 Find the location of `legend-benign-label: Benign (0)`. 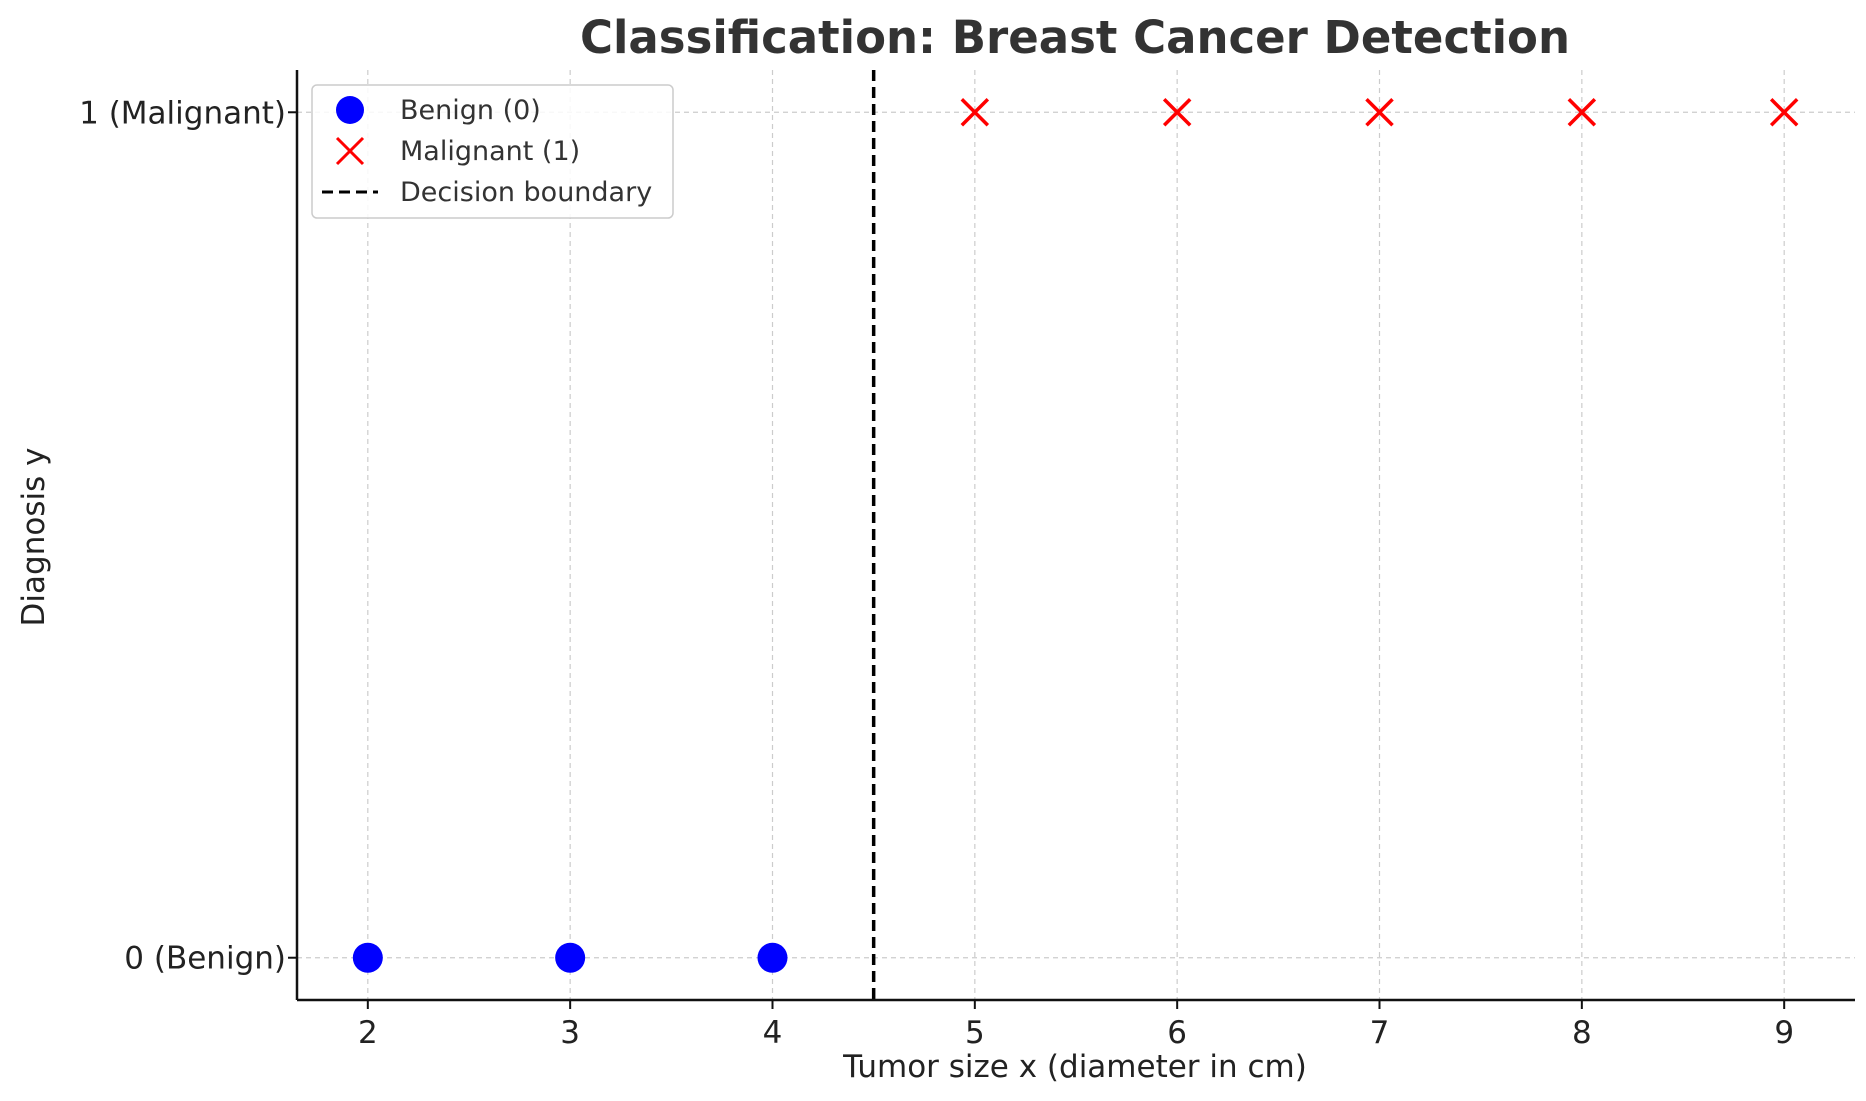

legend-benign-label: Benign (0) is located at coordinates (470, 110).